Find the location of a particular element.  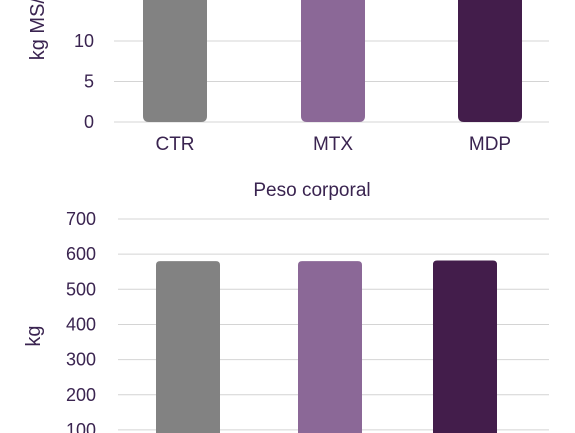

top-category-label: MDP is located at coordinates (490, 144).